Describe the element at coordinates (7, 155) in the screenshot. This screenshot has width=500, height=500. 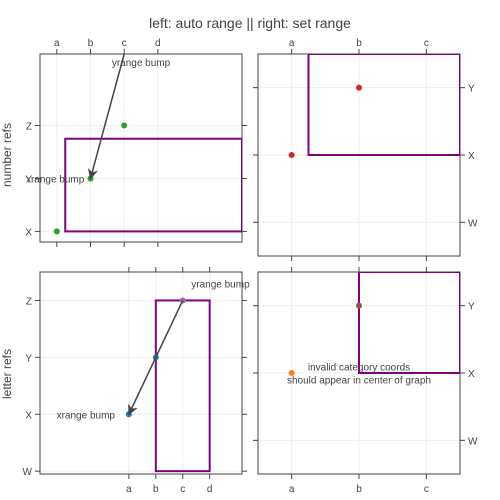
I see `row-title-number-refs: number refs` at that location.